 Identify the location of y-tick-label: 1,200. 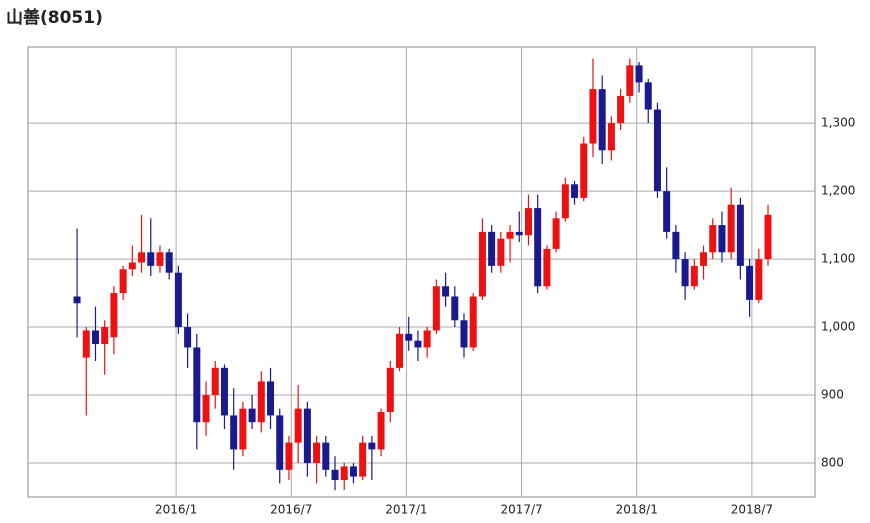
(838, 191).